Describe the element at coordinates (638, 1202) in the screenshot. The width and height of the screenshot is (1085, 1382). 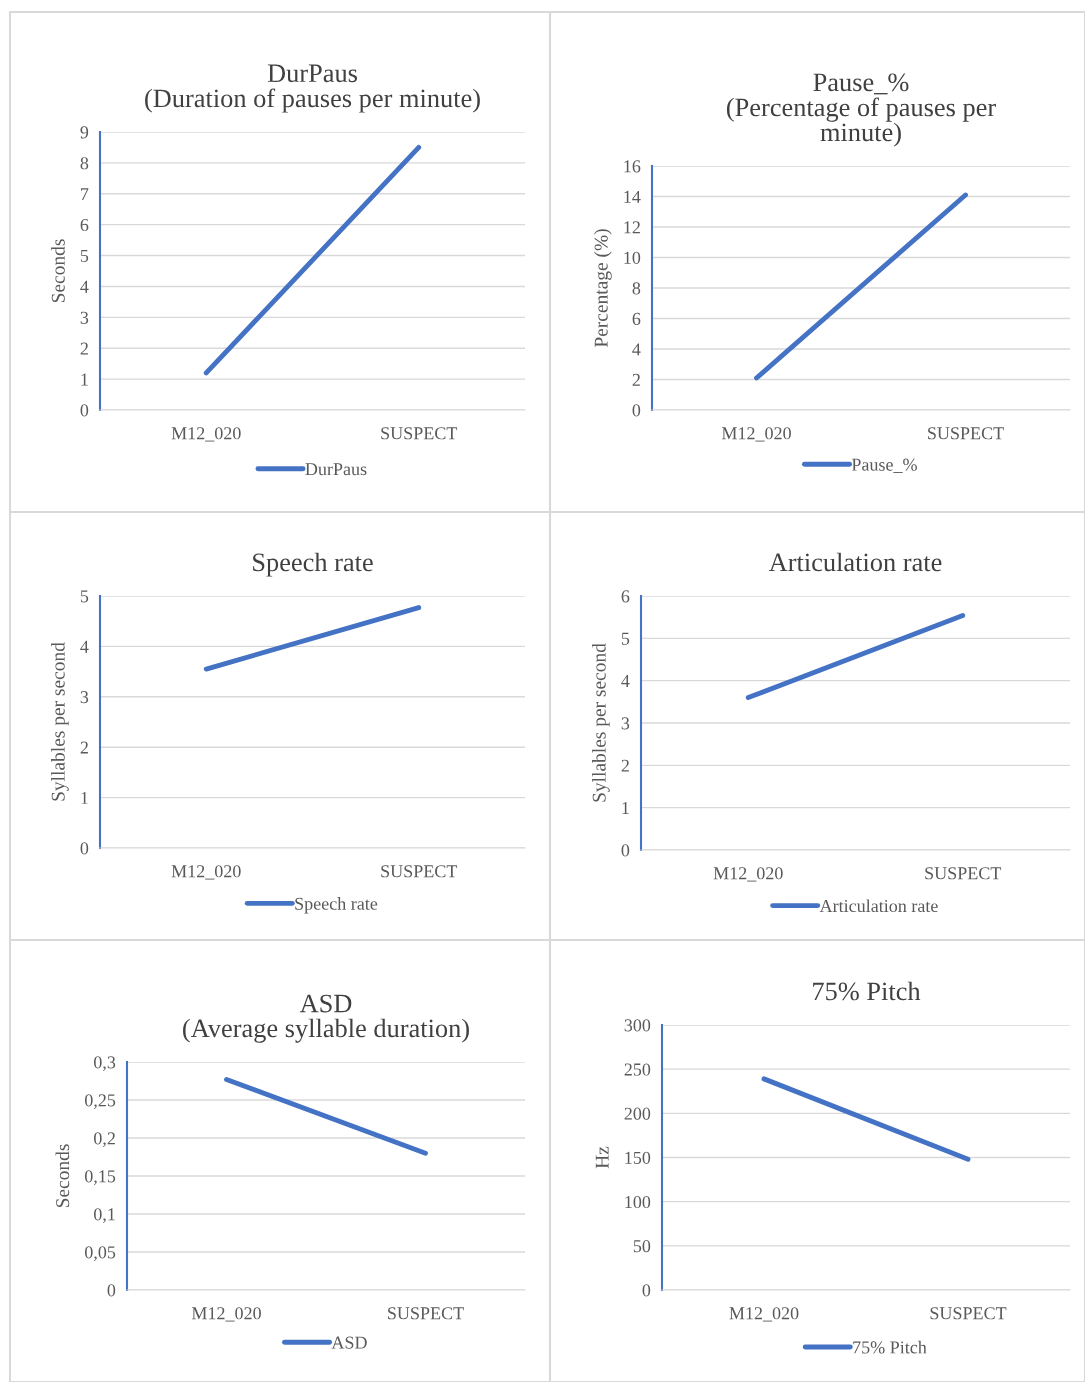
I see `y-tick-label: 100` at that location.